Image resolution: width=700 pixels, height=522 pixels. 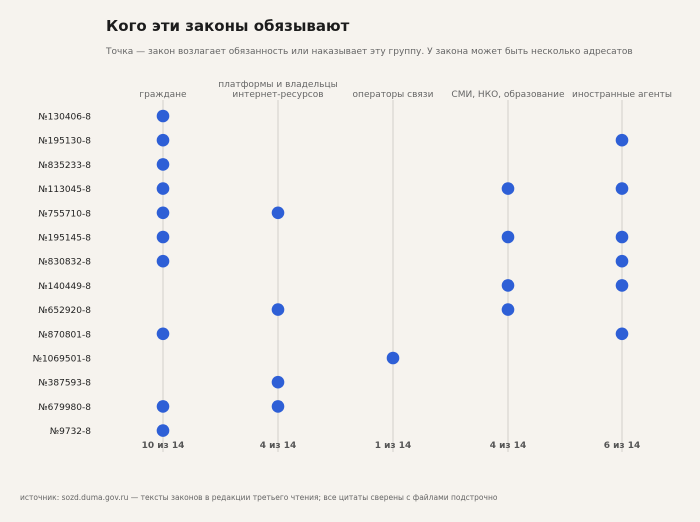 What do you see at coordinates (163, 95) in the screenshot?
I see `column-label: граждане` at bounding box center [163, 95].